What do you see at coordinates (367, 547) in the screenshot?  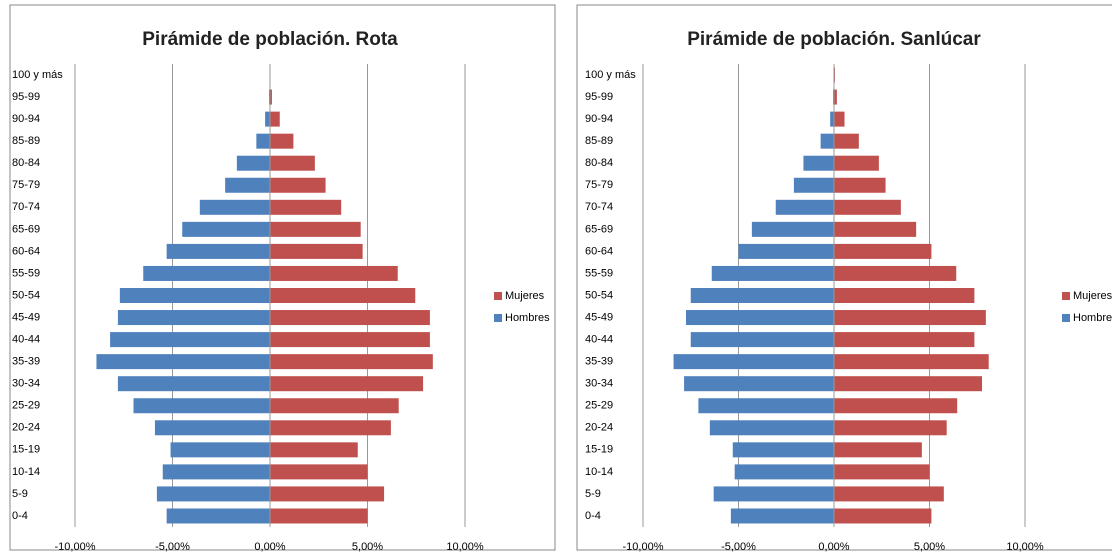 I see `x-tick-label: 5,00%` at bounding box center [367, 547].